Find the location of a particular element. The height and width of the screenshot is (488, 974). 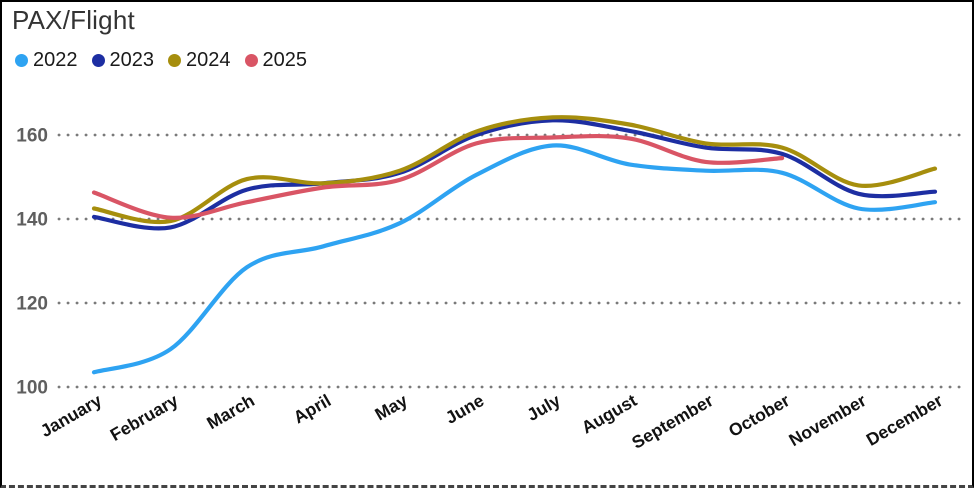

chart-title: PAX/Flight is located at coordinates (73, 20).